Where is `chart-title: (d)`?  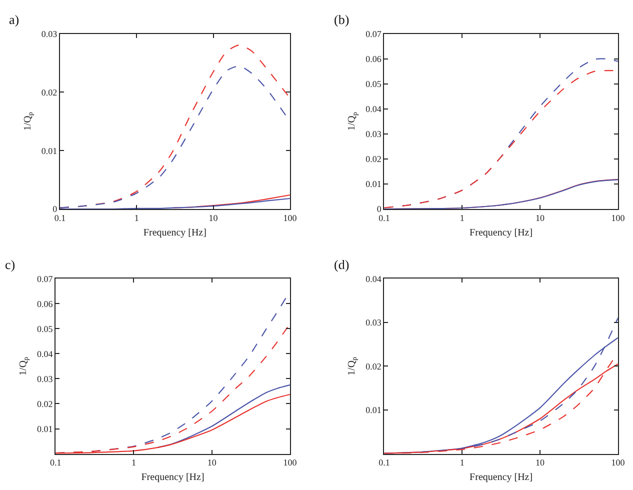 chart-title: (d) is located at coordinates (342, 264).